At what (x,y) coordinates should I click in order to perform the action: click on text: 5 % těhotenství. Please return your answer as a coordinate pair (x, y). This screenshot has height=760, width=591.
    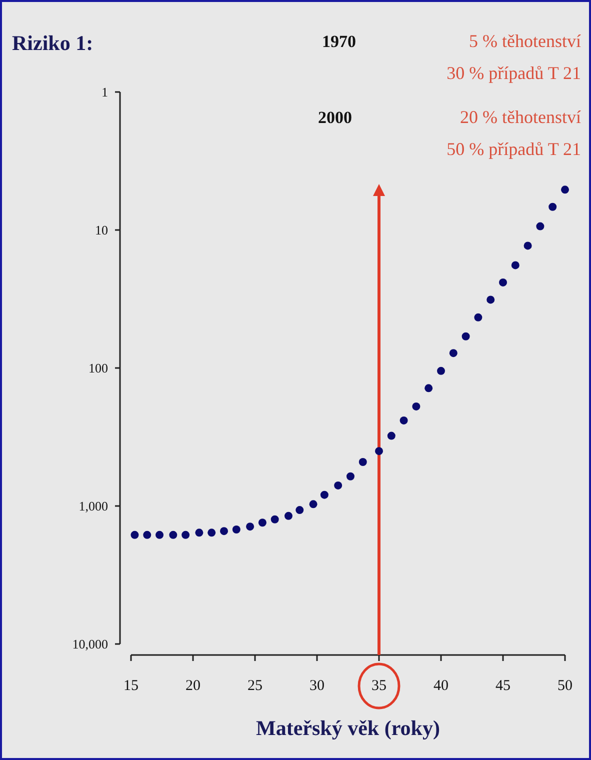
    Looking at the image, I should click on (525, 41).